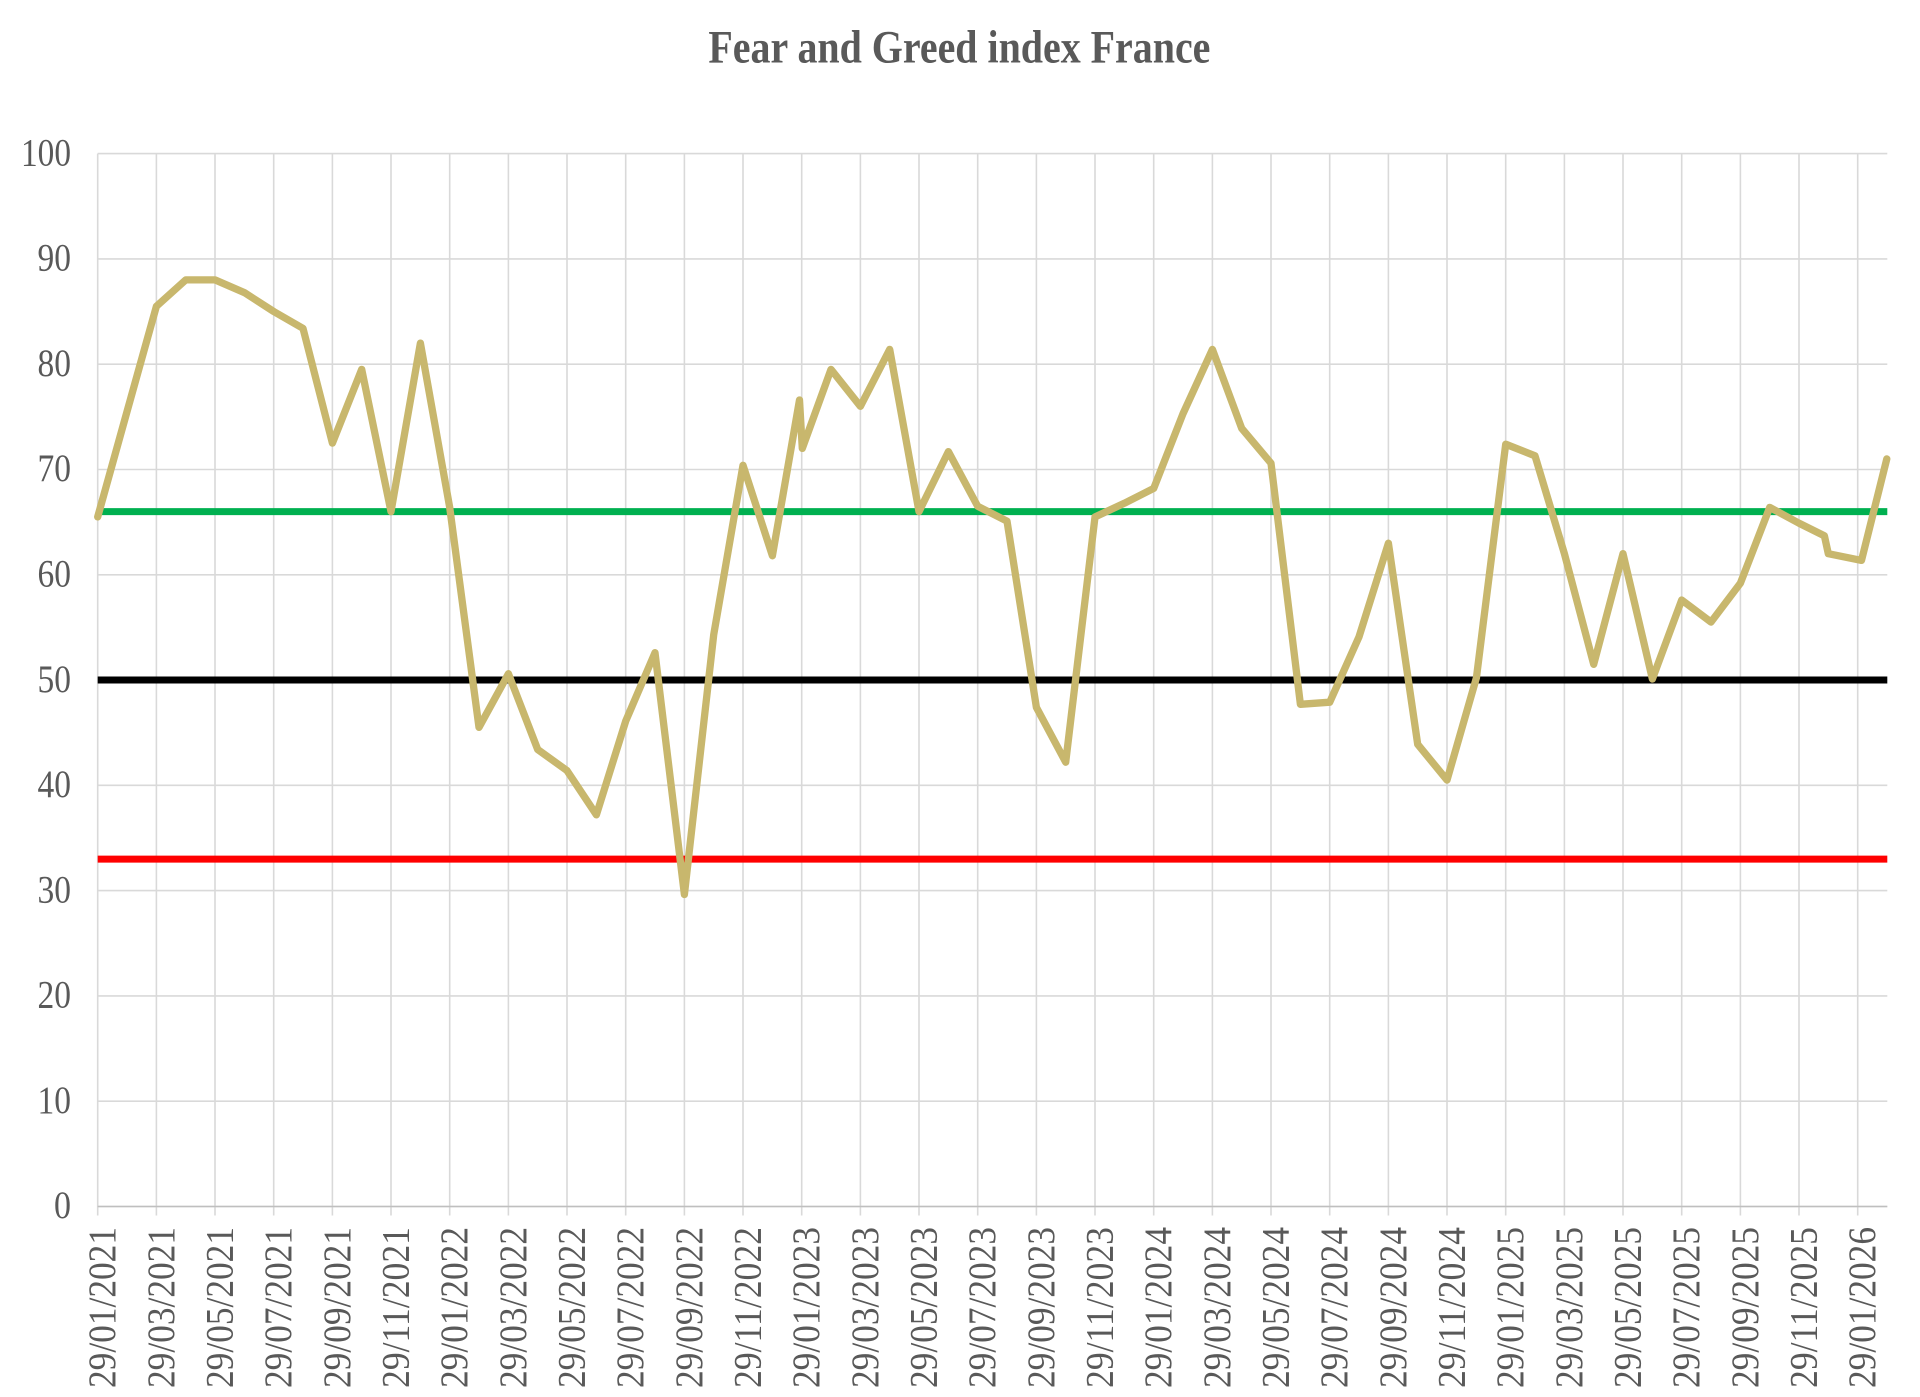 This screenshot has width=1920, height=1397. Describe the element at coordinates (1452, 1307) in the screenshot. I see `svg-text: 29/11/2024` at that location.